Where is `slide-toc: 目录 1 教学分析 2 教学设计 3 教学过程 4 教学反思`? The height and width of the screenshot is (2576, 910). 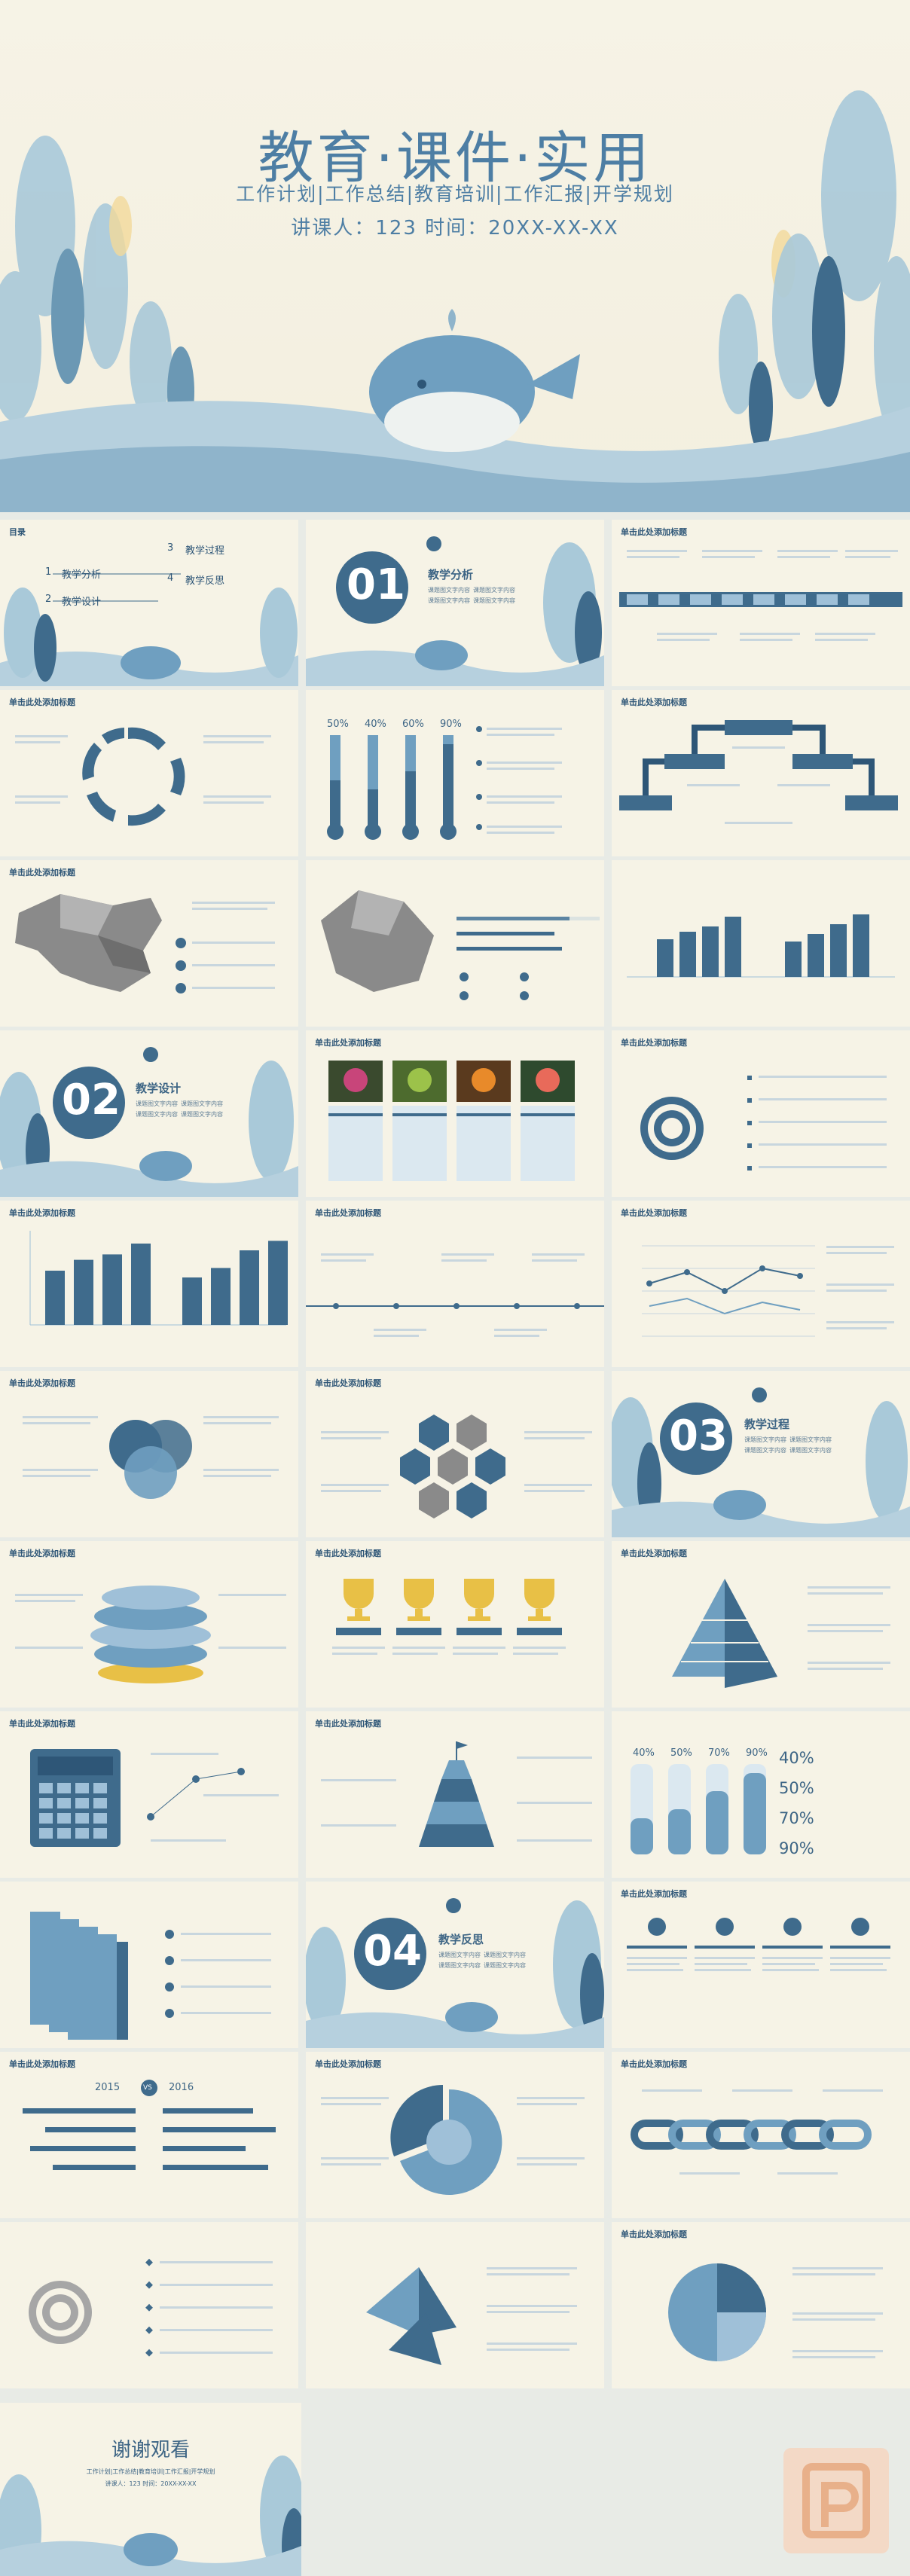
slide-toc: 目录 1 教学分析 2 教学设计 3 教学过程 4 教学反思 is located at coordinates (149, 603).